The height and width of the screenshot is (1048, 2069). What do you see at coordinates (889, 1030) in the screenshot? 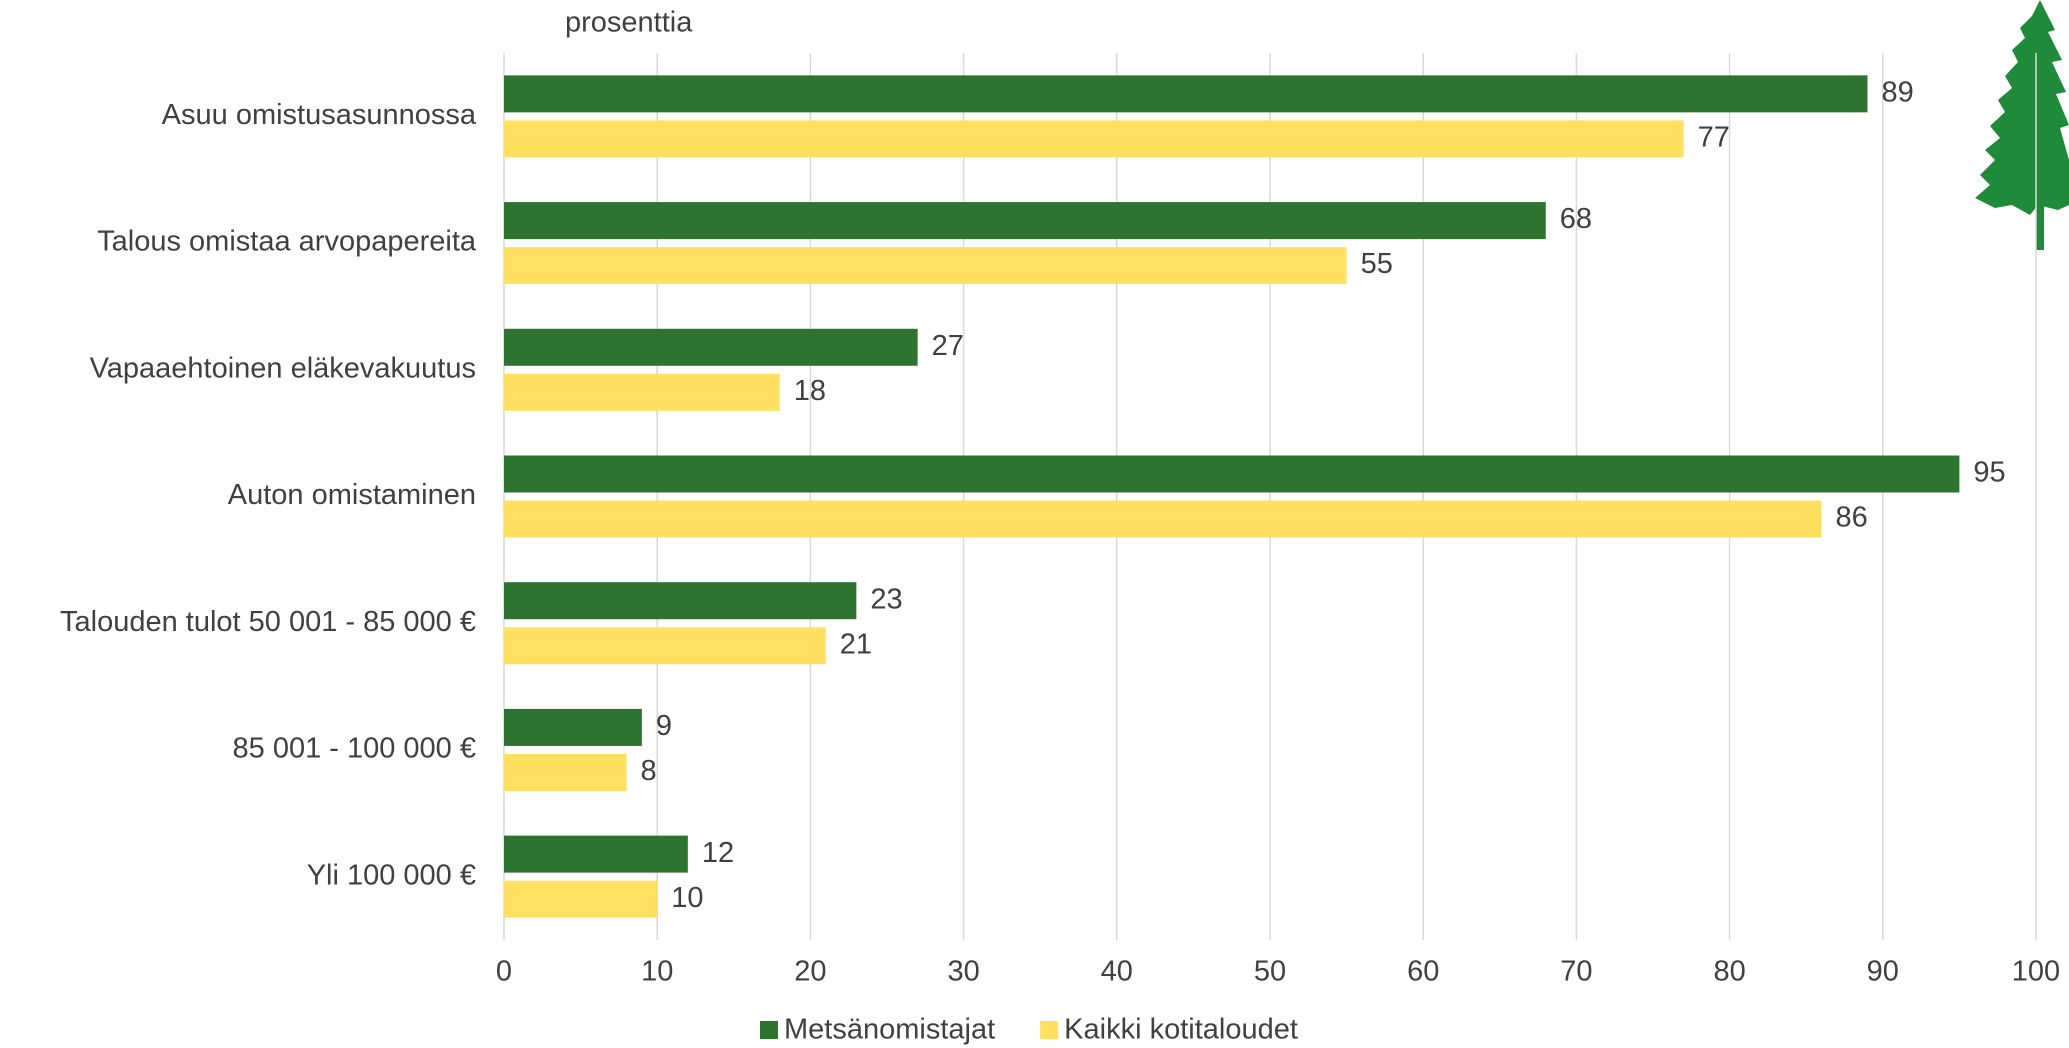
I see `legend-label: Metsänomistajat` at bounding box center [889, 1030].